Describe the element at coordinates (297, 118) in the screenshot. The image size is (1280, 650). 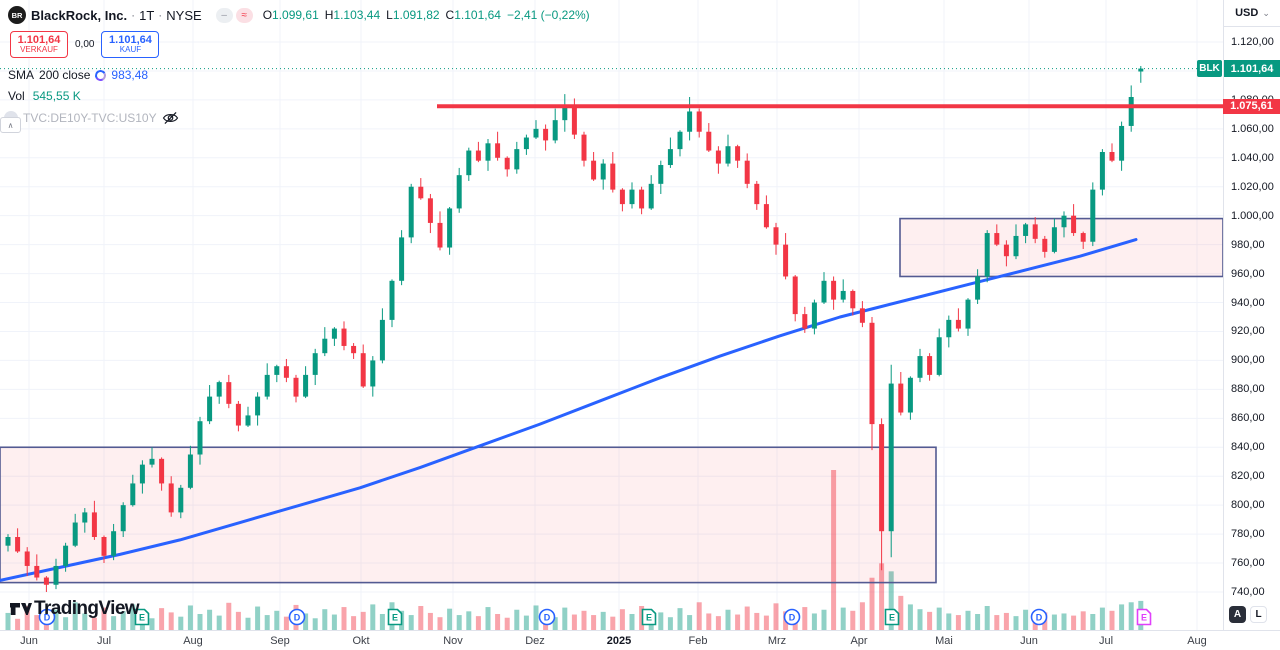
I see `hidden-indicator-row: TVC:DE10Y-TVC:US10Y` at that location.